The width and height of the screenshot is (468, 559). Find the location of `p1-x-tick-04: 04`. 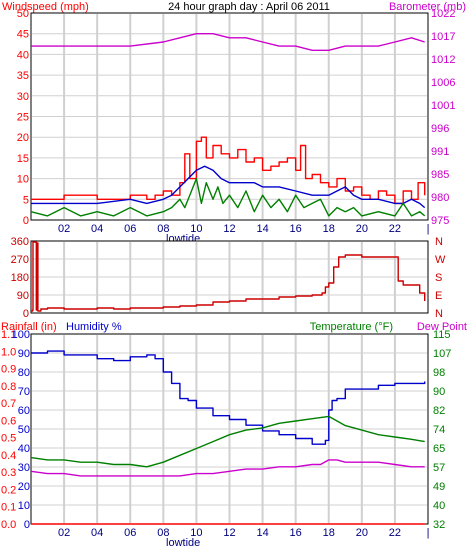

p1-x-tick-04: 04 is located at coordinates (97, 229).